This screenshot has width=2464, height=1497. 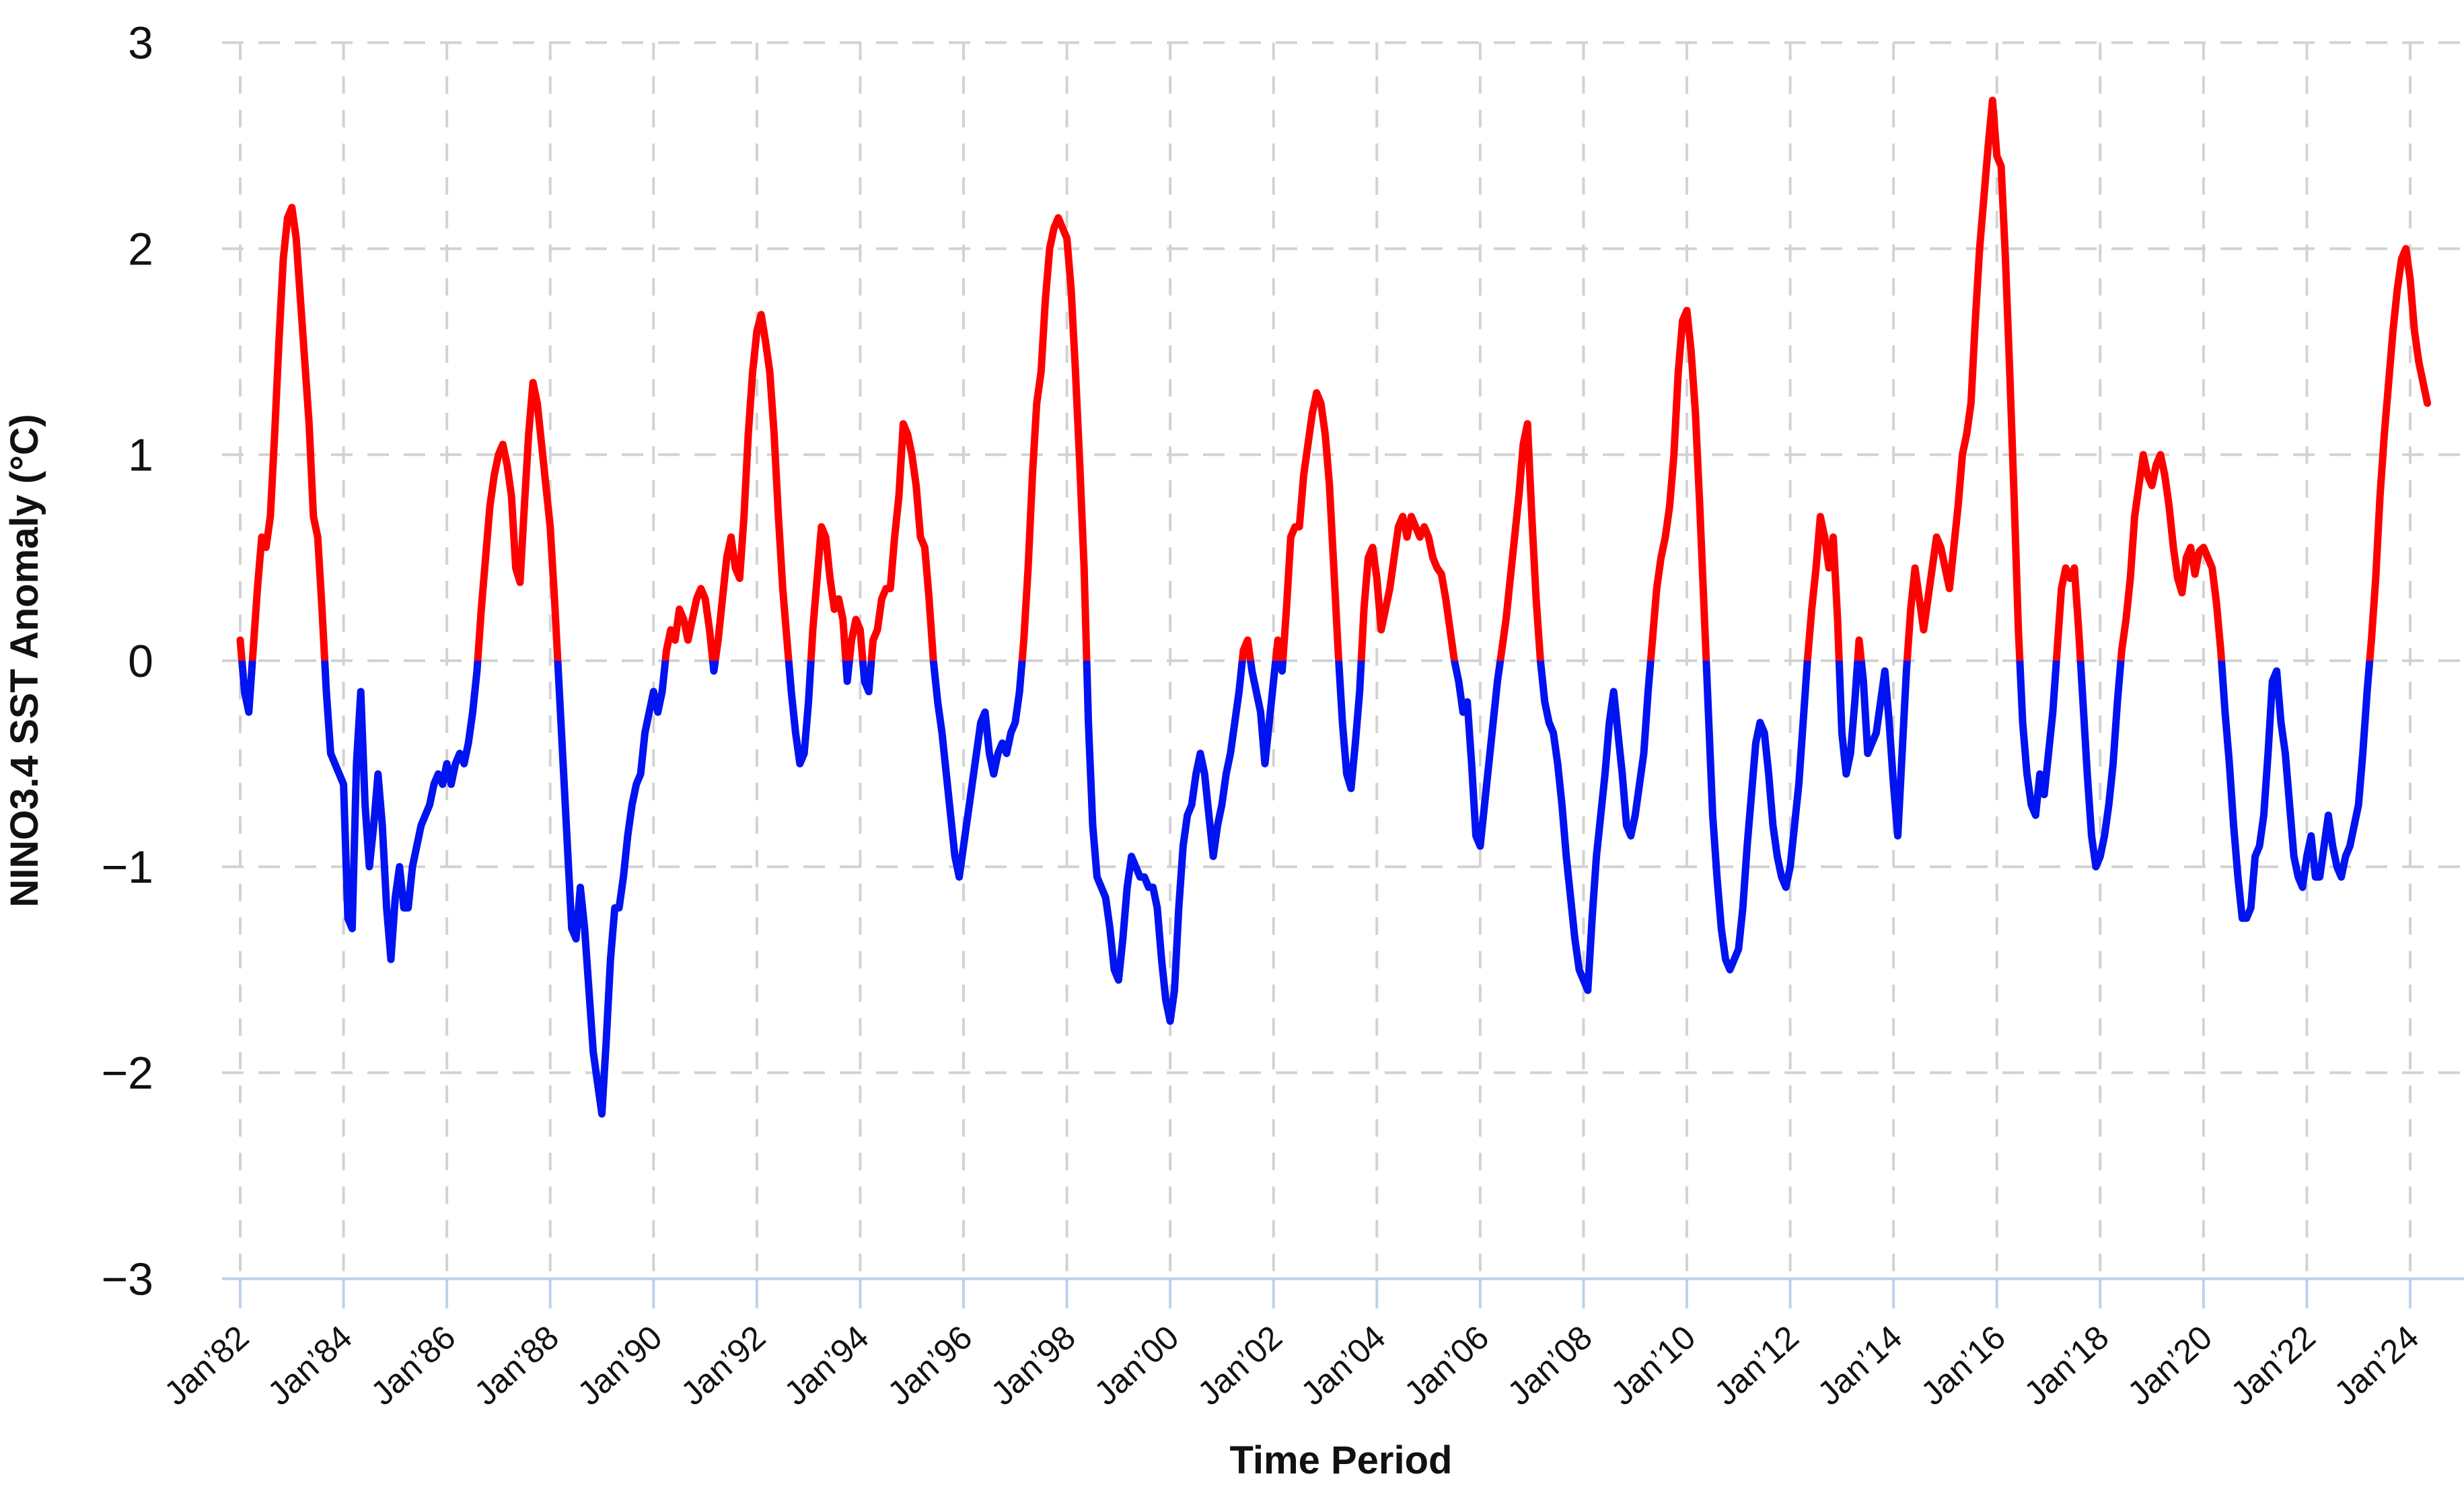 What do you see at coordinates (1239, 1365) in the screenshot?
I see `x-tick-label: Jan’02` at bounding box center [1239, 1365].